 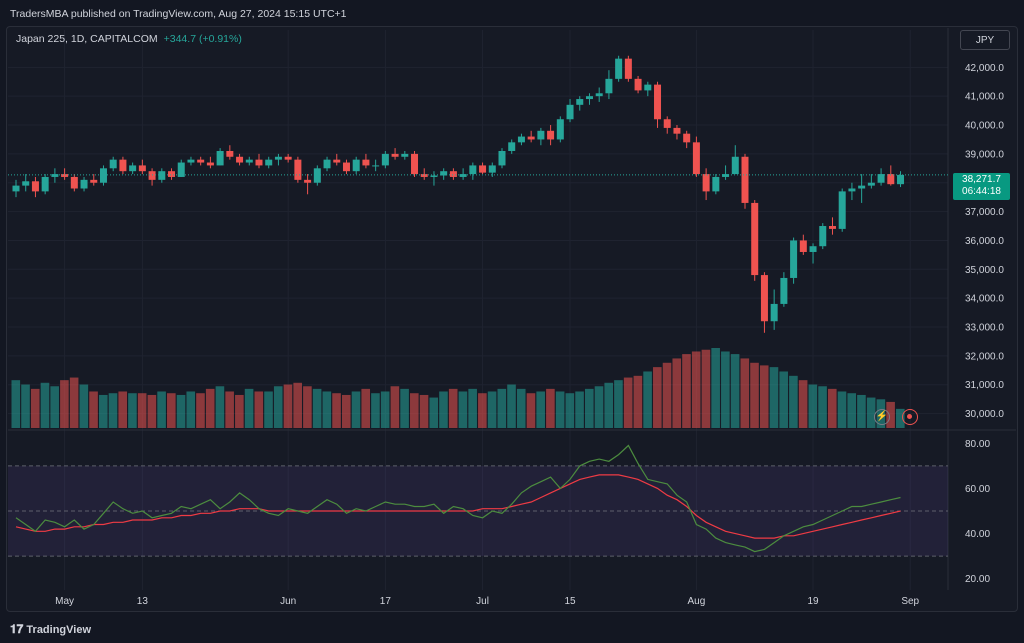 I want to click on tradingview-logo: 𝟏𝟕 TradingView, so click(x=51, y=629).